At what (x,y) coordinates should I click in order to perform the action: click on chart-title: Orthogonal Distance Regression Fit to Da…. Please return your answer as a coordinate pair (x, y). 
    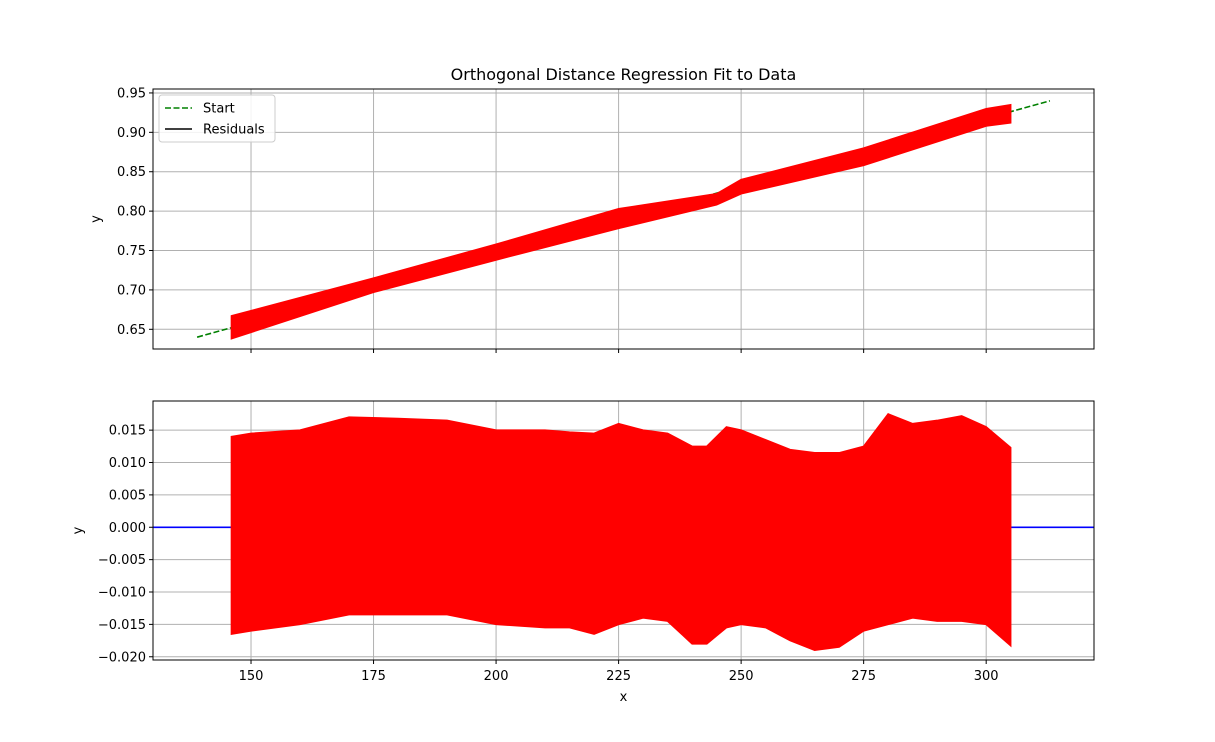
    Looking at the image, I should click on (624, 74).